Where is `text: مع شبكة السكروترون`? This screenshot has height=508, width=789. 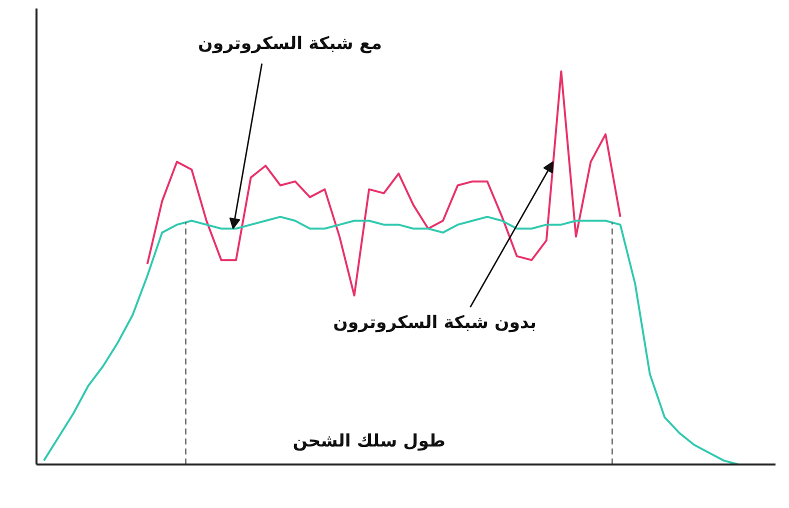 text: مع شبكة السكروترون is located at coordinates (290, 44).